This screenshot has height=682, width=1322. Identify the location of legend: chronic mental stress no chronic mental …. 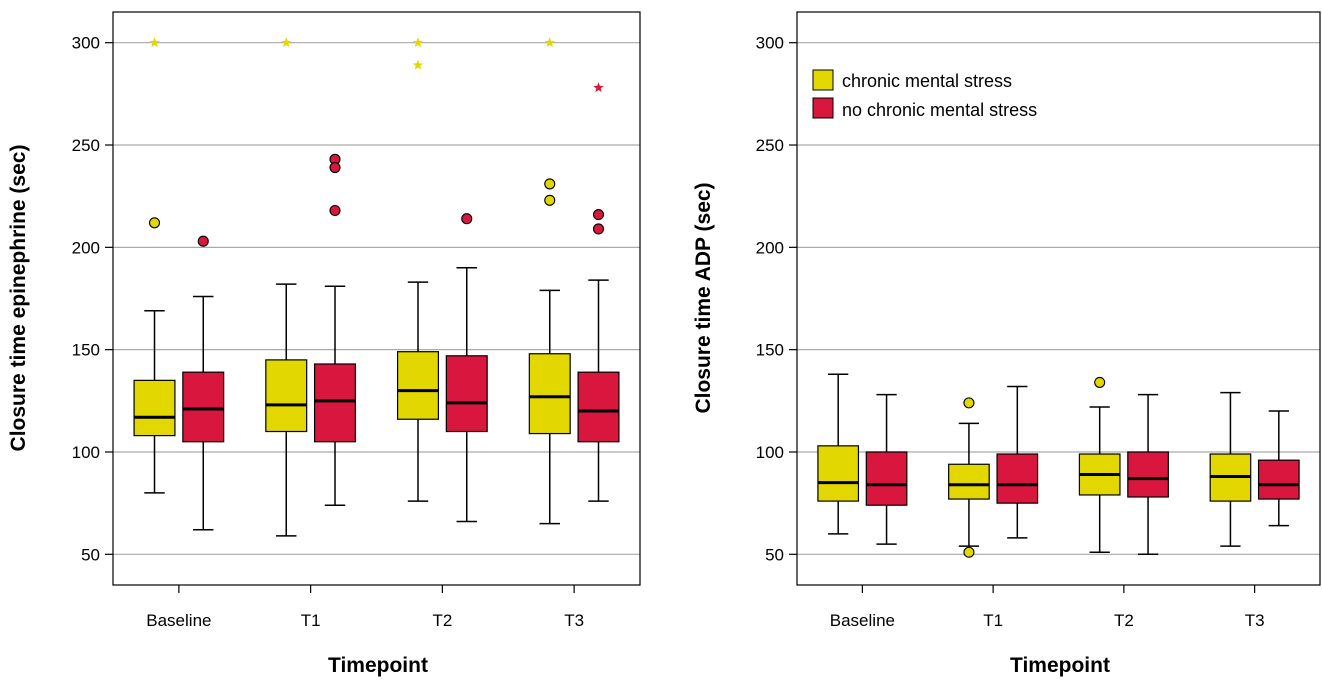
(924, 94).